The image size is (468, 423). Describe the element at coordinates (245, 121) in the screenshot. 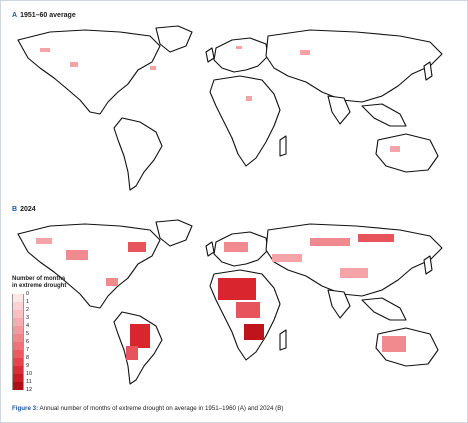

I see `africa` at that location.